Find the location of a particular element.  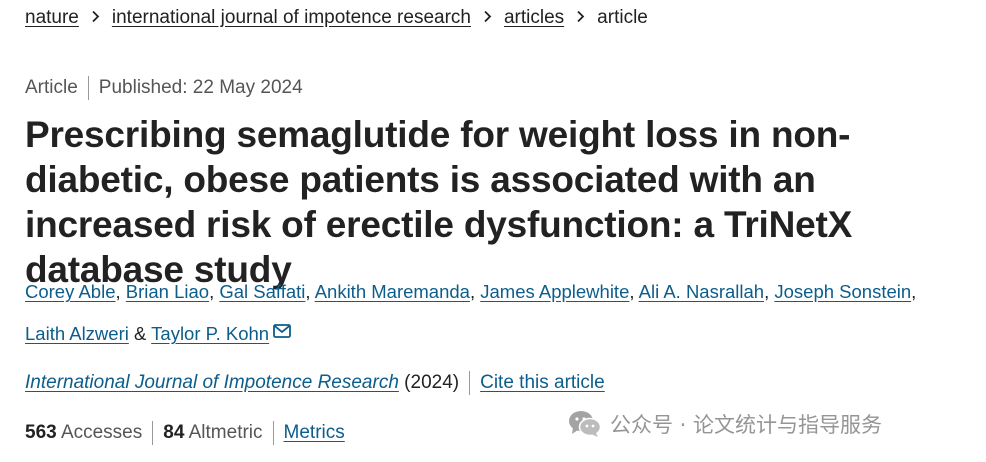

journal-divider is located at coordinates (470, 383).